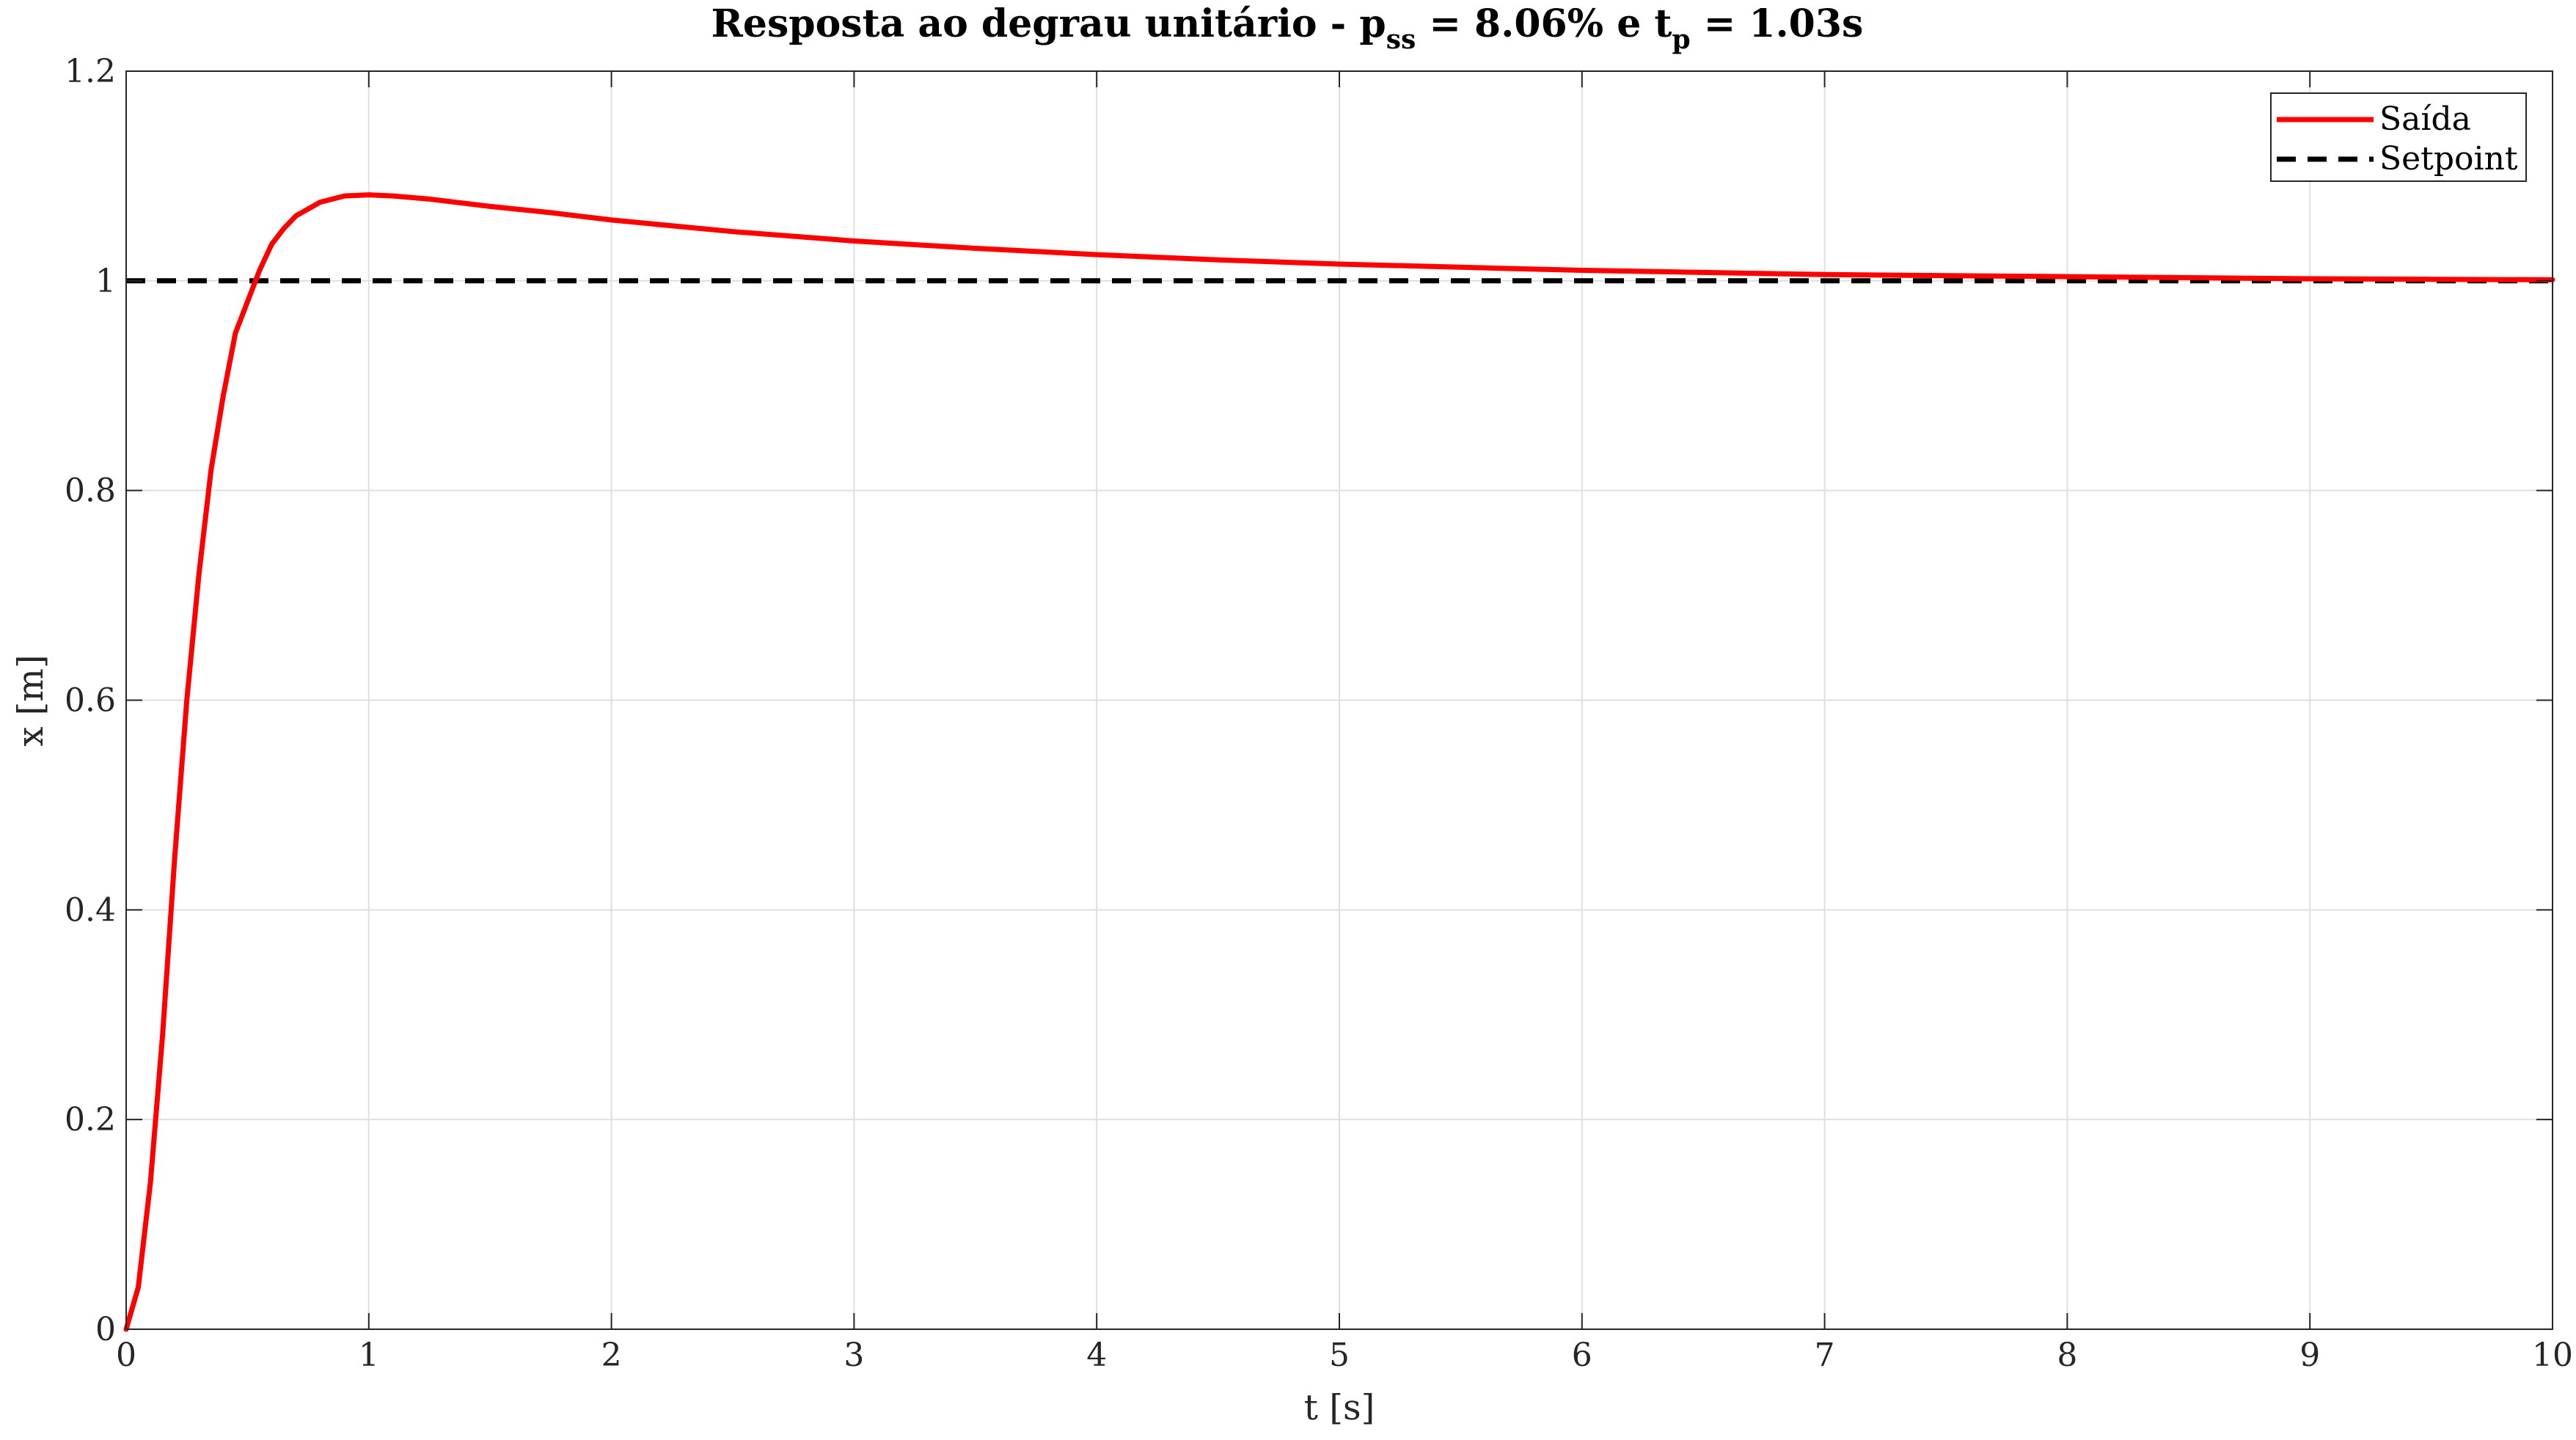 The image size is (2576, 1440). Describe the element at coordinates (1048, 23) in the screenshot. I see `title-prefix: Resposta ao degrau unitário - p` at that location.